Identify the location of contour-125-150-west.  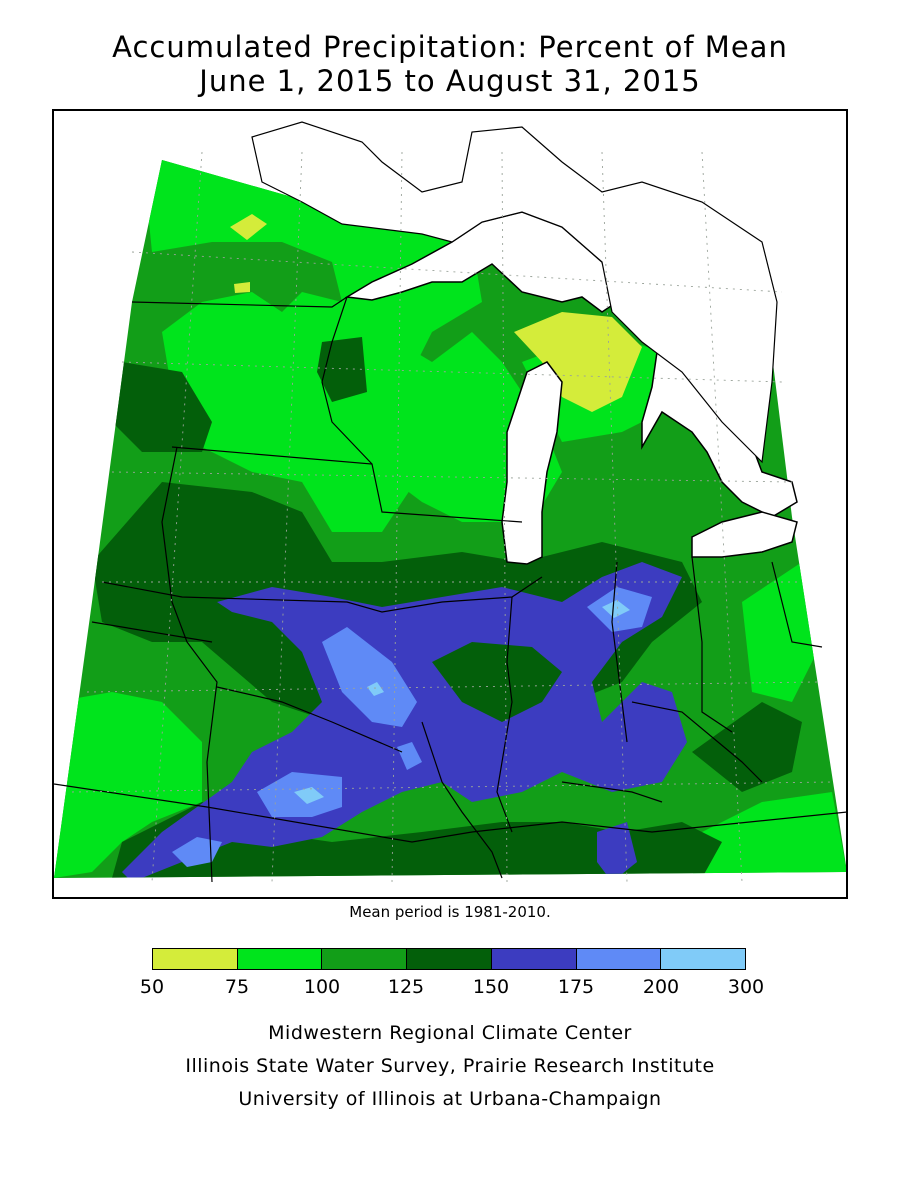
(162, 407).